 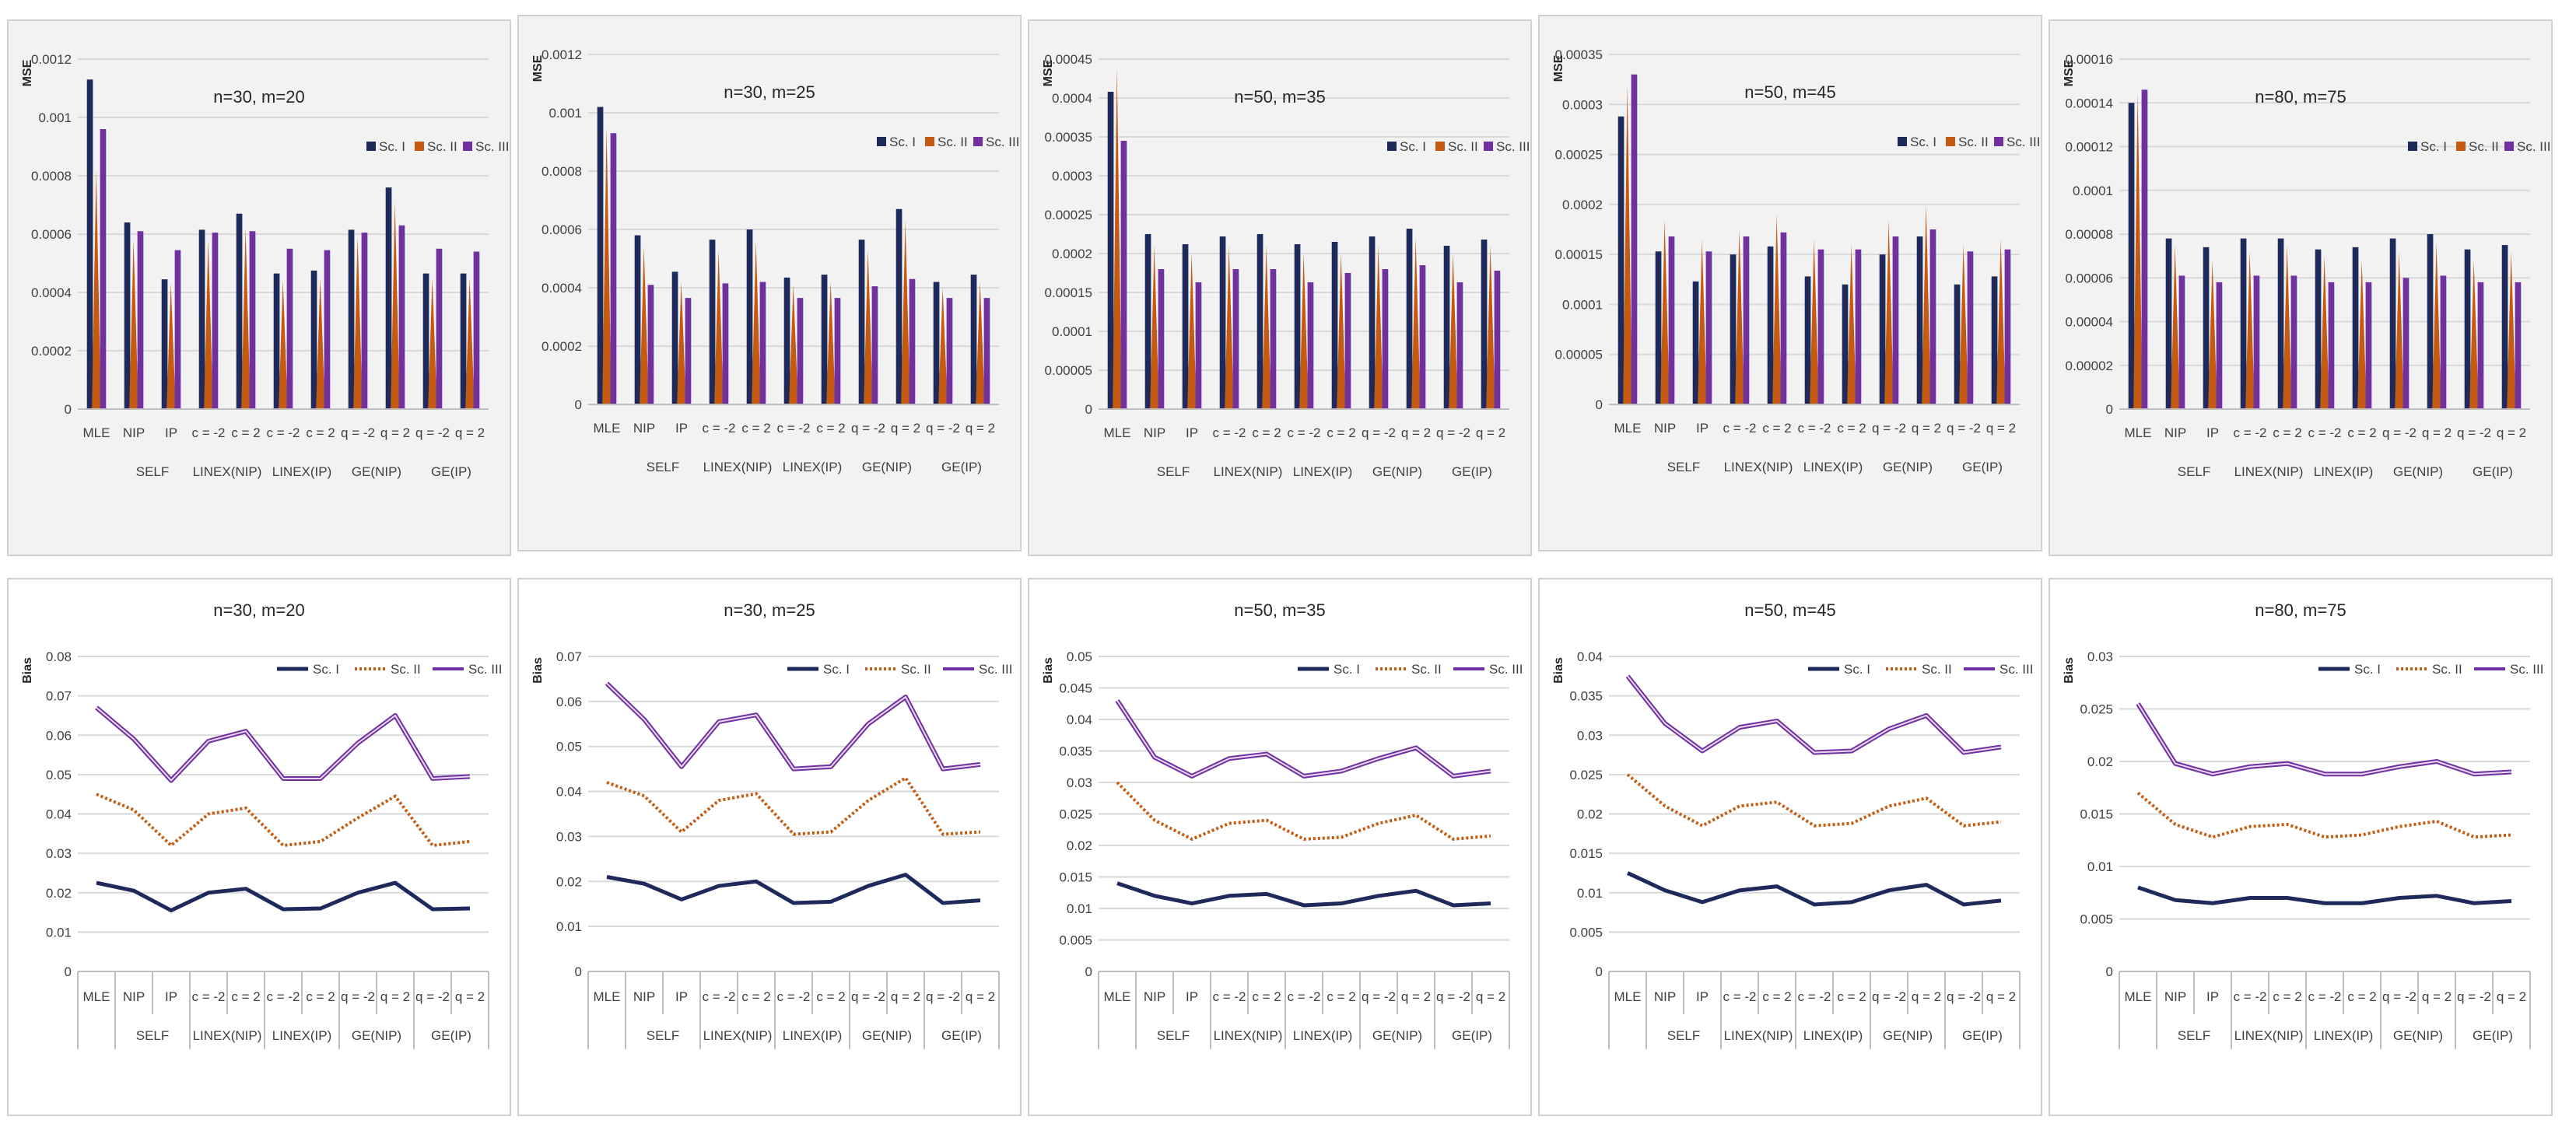 I want to click on chart-title: n=50, m=45, so click(x=1789, y=92).